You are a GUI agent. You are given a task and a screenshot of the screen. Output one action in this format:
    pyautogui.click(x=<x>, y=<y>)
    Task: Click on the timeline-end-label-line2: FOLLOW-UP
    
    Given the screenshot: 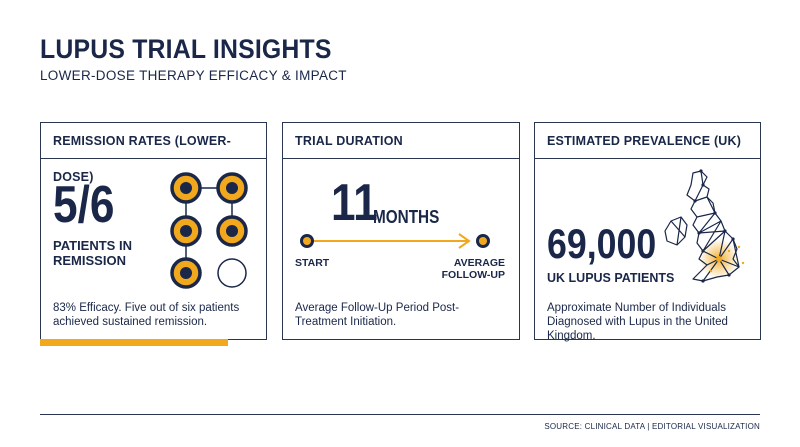 What is the action you would take?
    pyautogui.click(x=473, y=275)
    